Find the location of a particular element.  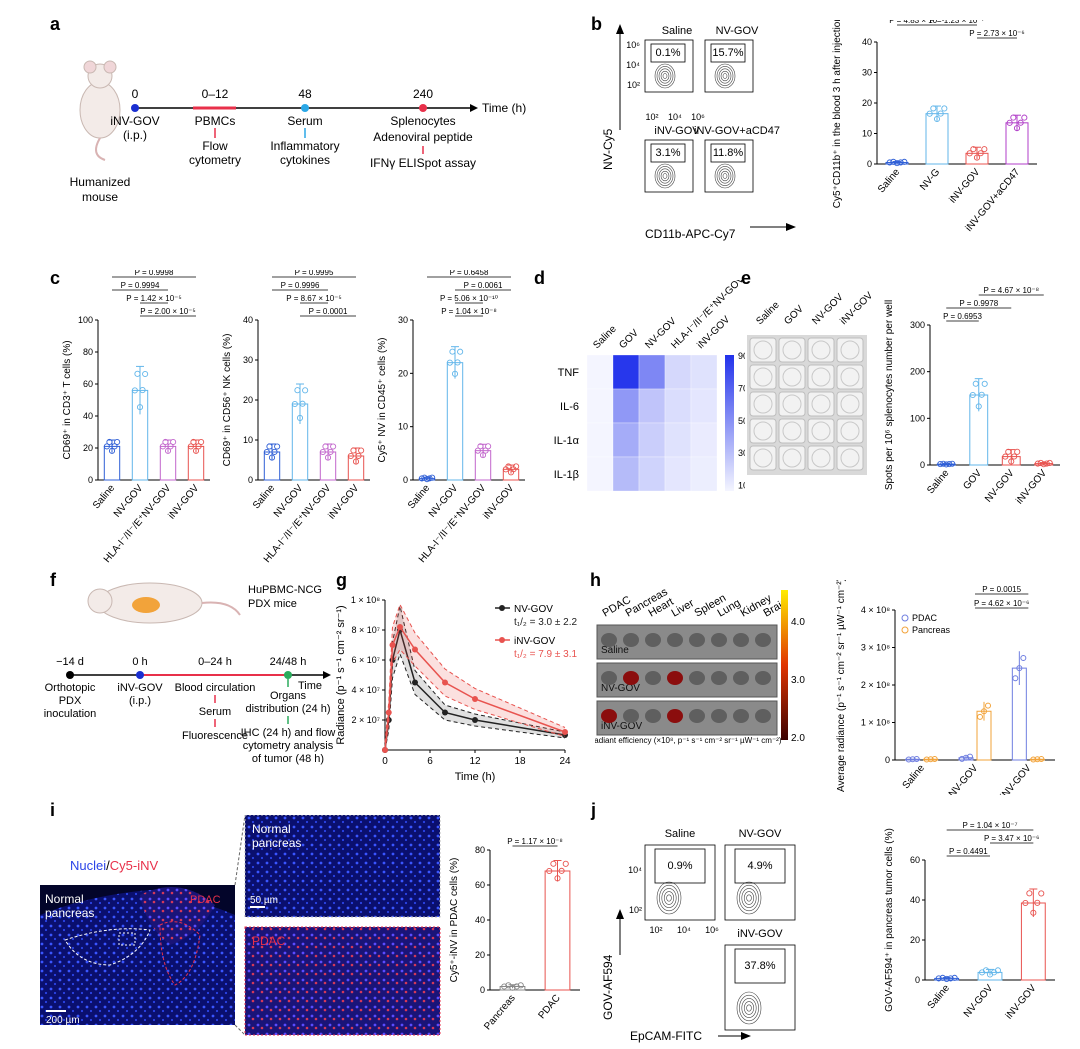

y-axis-label: CD69⁺ in CD3⁺ T cells (%) is located at coordinates (67, 399).